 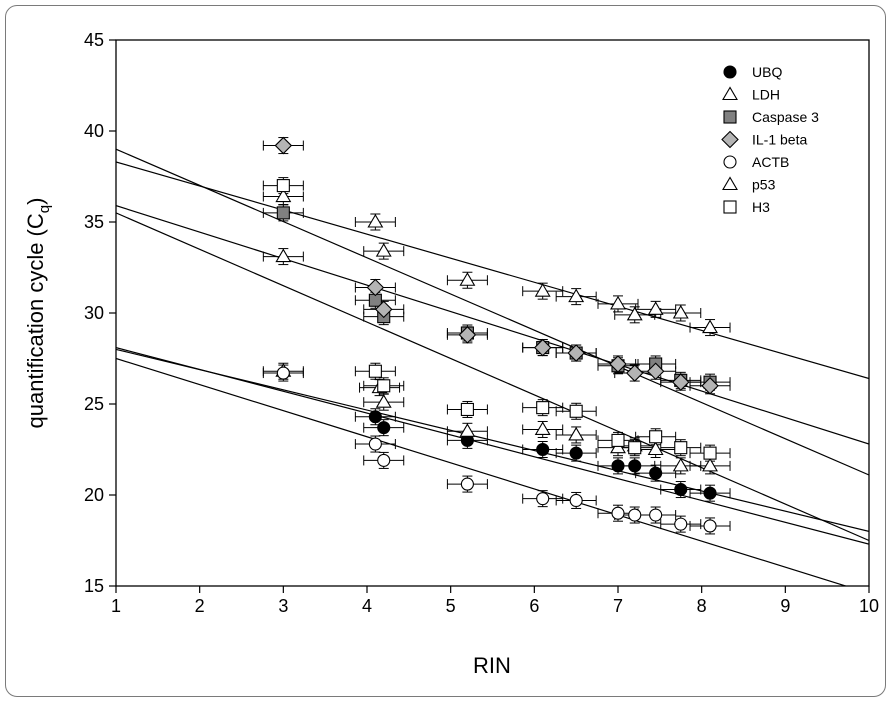 What do you see at coordinates (492, 665) in the screenshot?
I see `x-axis-title: RIN` at bounding box center [492, 665].